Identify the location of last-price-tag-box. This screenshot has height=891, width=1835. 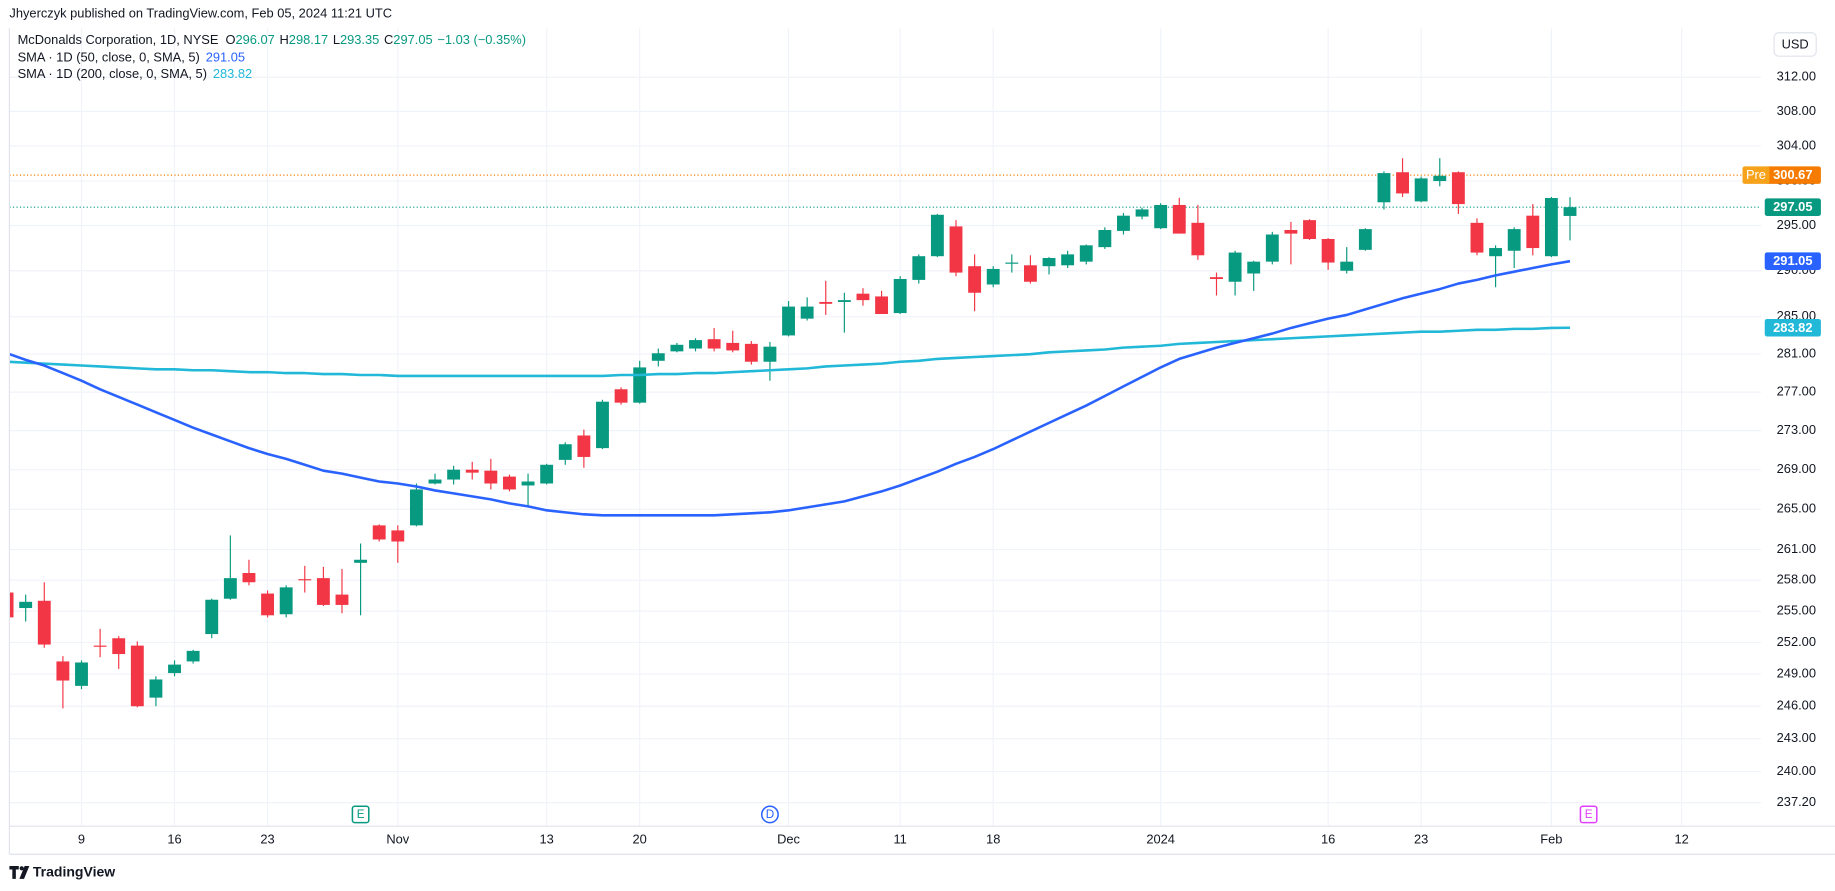
(1792, 207).